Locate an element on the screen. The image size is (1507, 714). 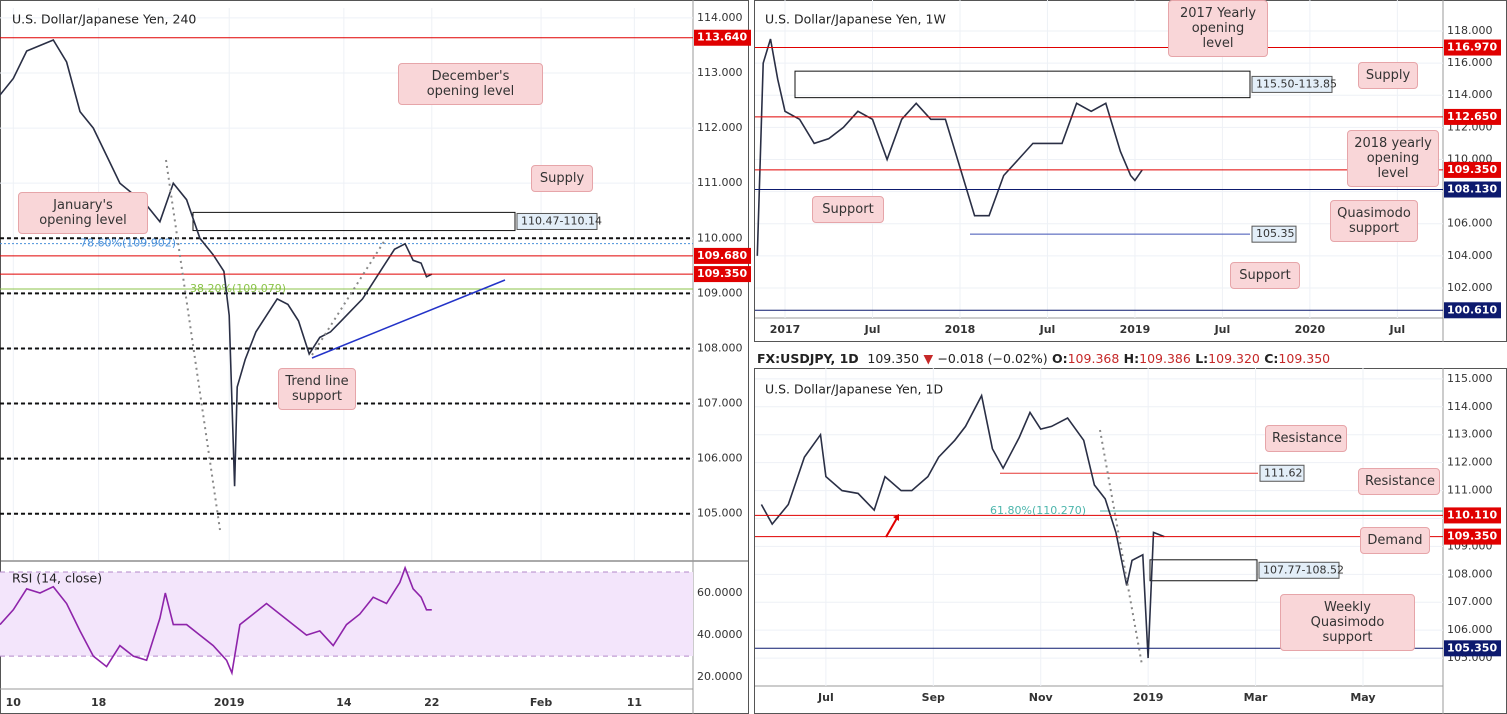
band-fill is located at coordinates (346, 614).